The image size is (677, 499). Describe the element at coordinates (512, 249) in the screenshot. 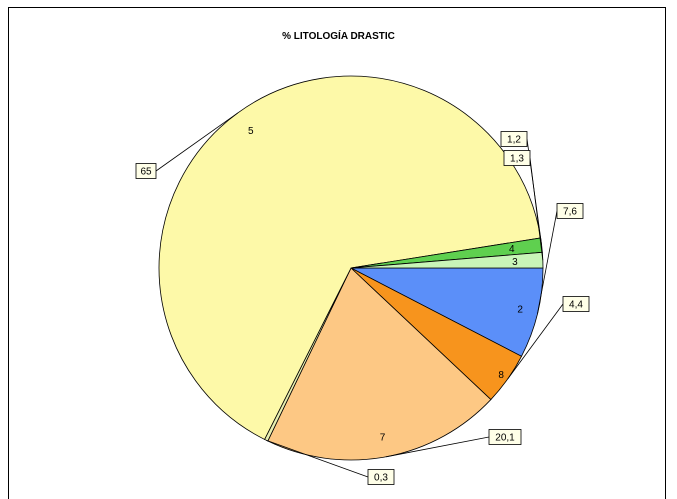

I see `category-label: 4` at that location.